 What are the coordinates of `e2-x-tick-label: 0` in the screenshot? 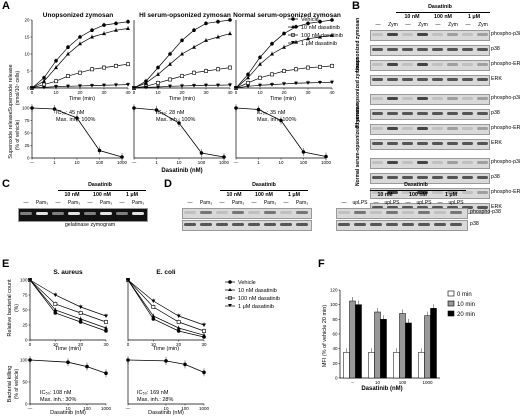 It's located at (128, 344).